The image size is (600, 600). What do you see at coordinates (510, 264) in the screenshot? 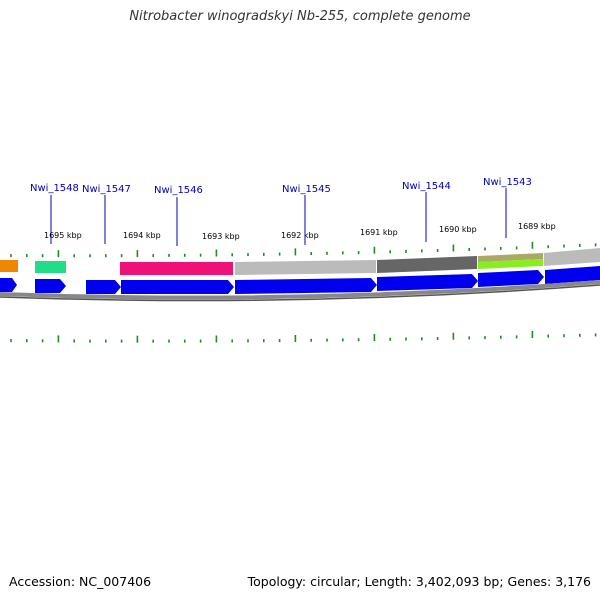
I see `category-block-nwi-1543-green` at bounding box center [510, 264].